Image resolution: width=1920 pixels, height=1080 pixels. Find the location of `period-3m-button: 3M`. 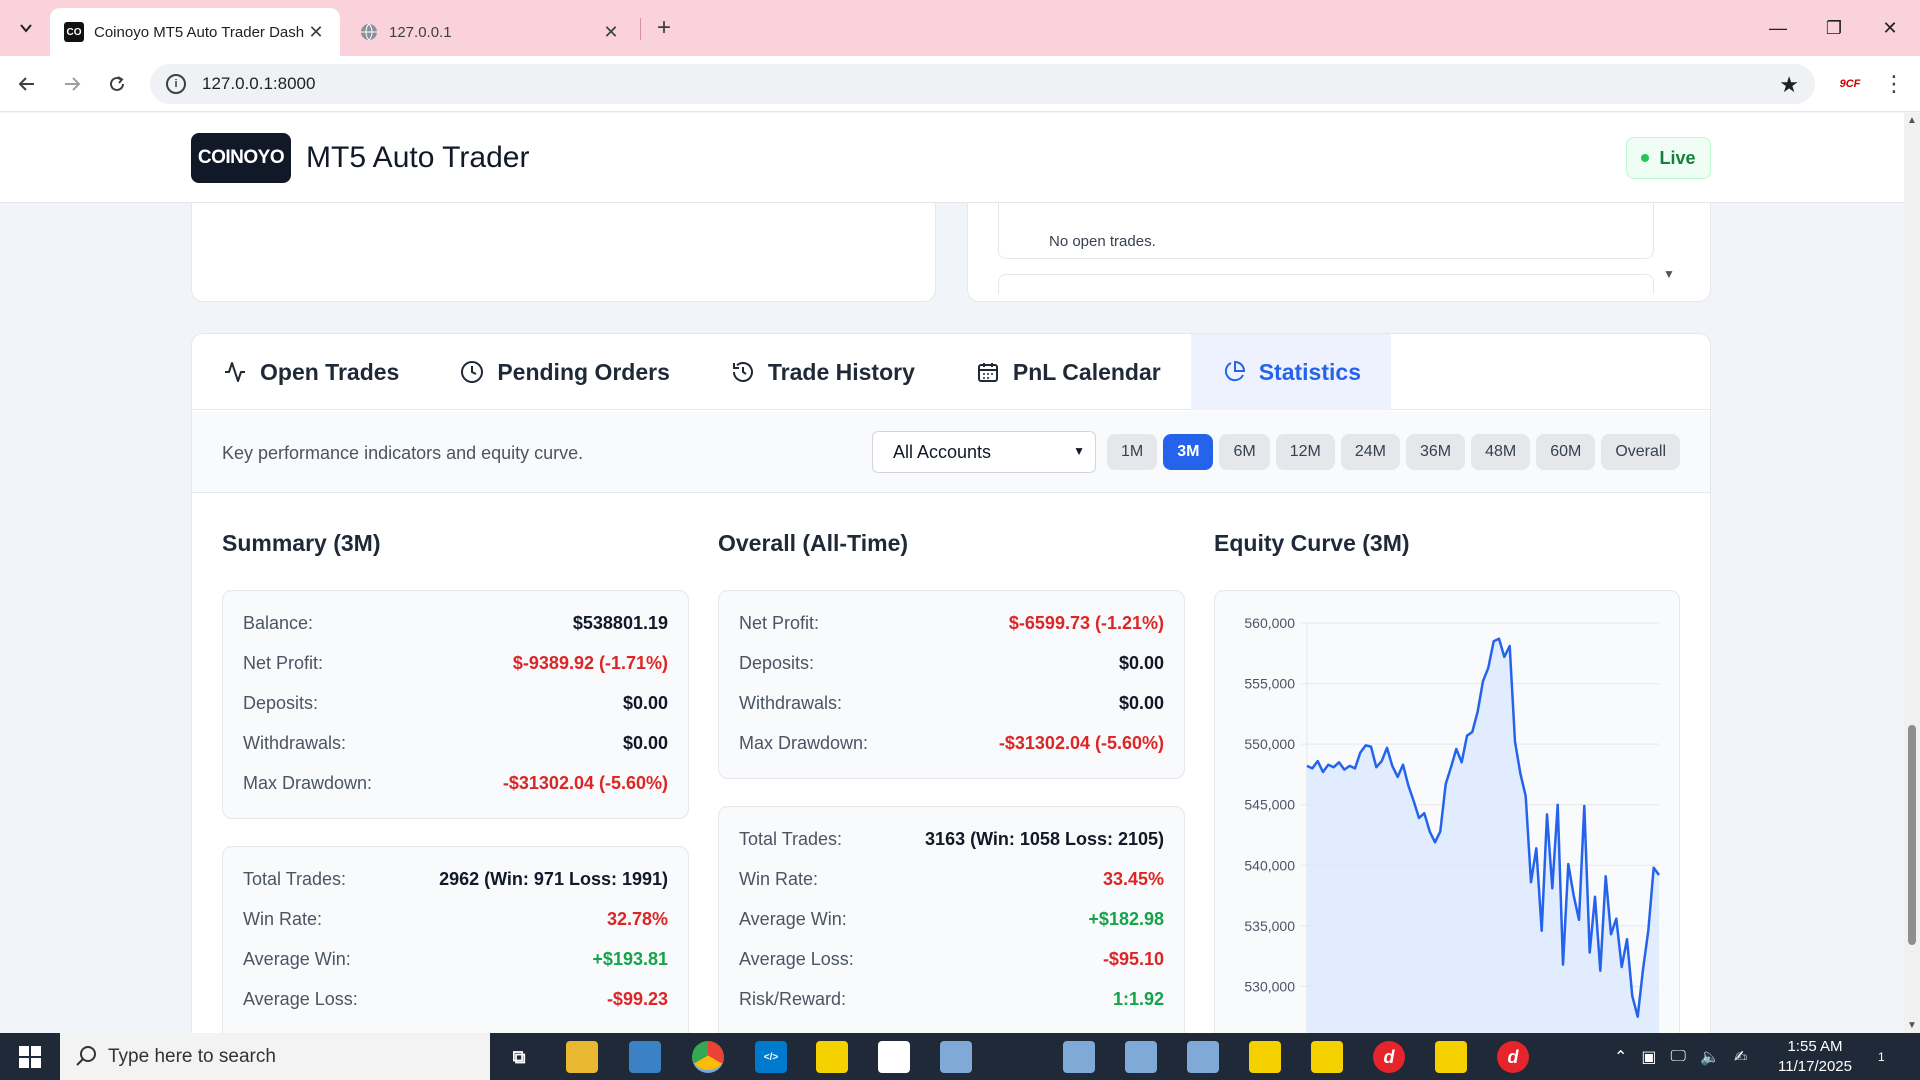

period-3m-button: 3M is located at coordinates (1188, 452).